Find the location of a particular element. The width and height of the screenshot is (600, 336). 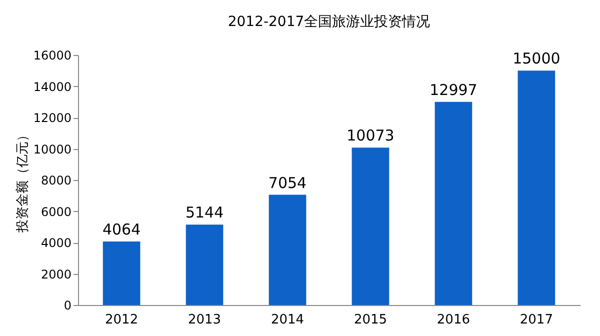

data-label: 4064 is located at coordinates (121, 229).